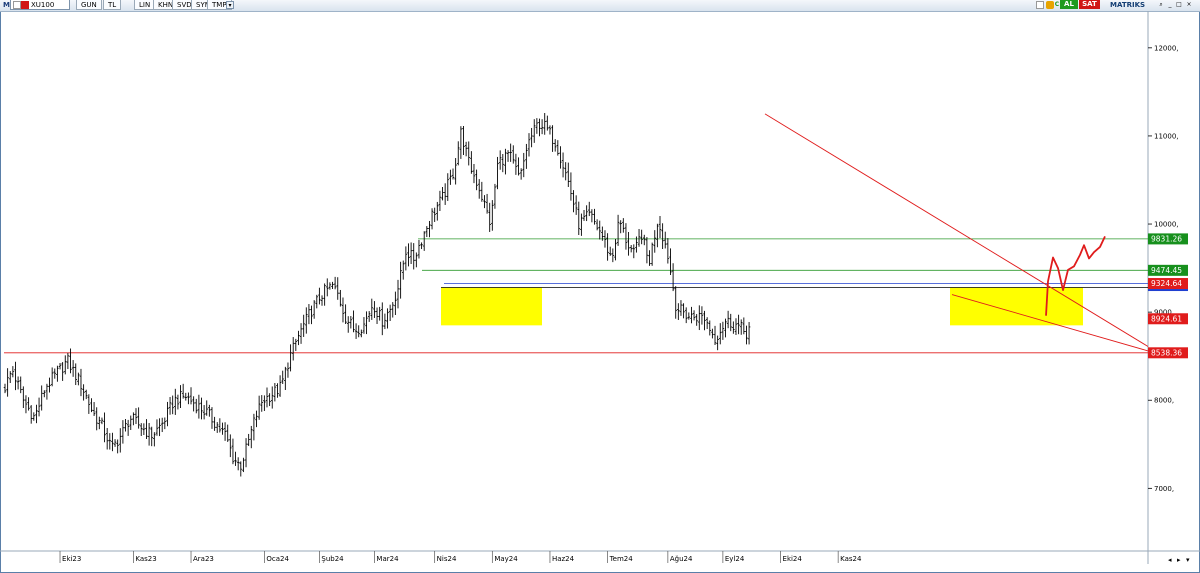  What do you see at coordinates (1166, 283) in the screenshot?
I see `price-tag-label: 9324.64` at bounding box center [1166, 283].